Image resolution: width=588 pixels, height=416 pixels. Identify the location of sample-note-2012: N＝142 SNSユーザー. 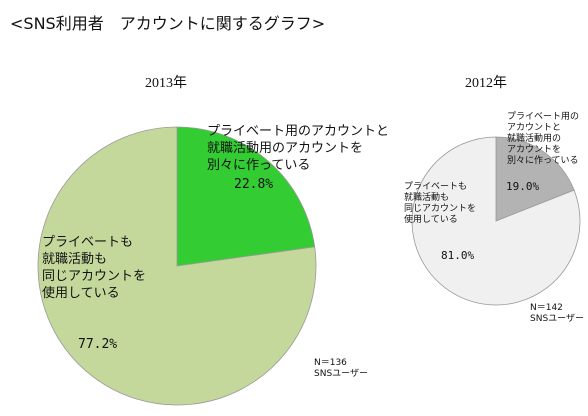
(557, 314).